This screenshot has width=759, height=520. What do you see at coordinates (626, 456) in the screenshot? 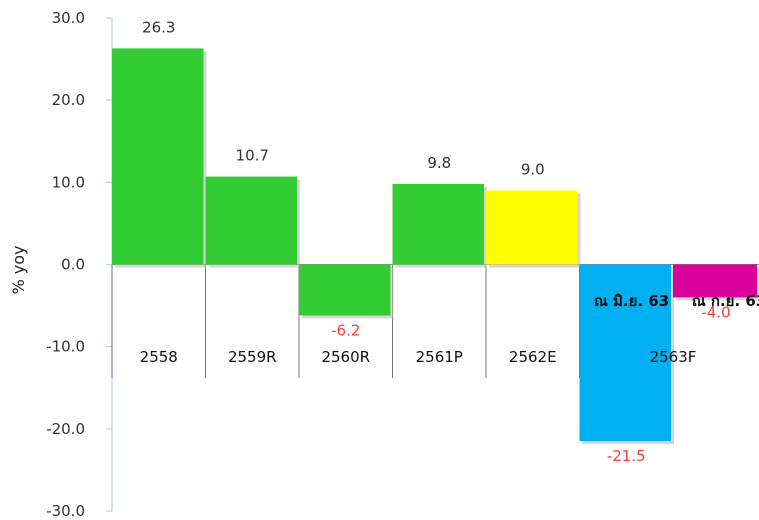
I see `data-label: -21.5` at bounding box center [626, 456].